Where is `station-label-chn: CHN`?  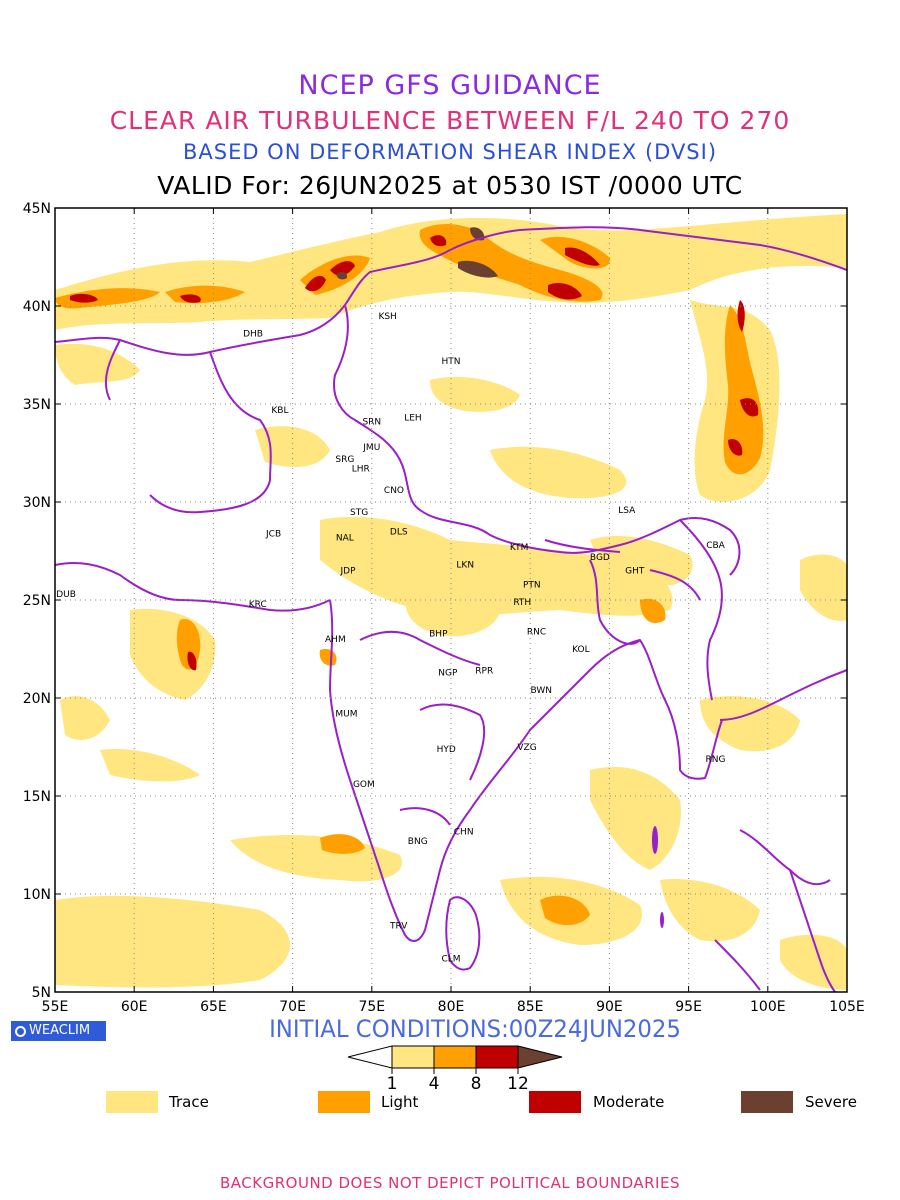
station-label-chn: CHN is located at coordinates (464, 832).